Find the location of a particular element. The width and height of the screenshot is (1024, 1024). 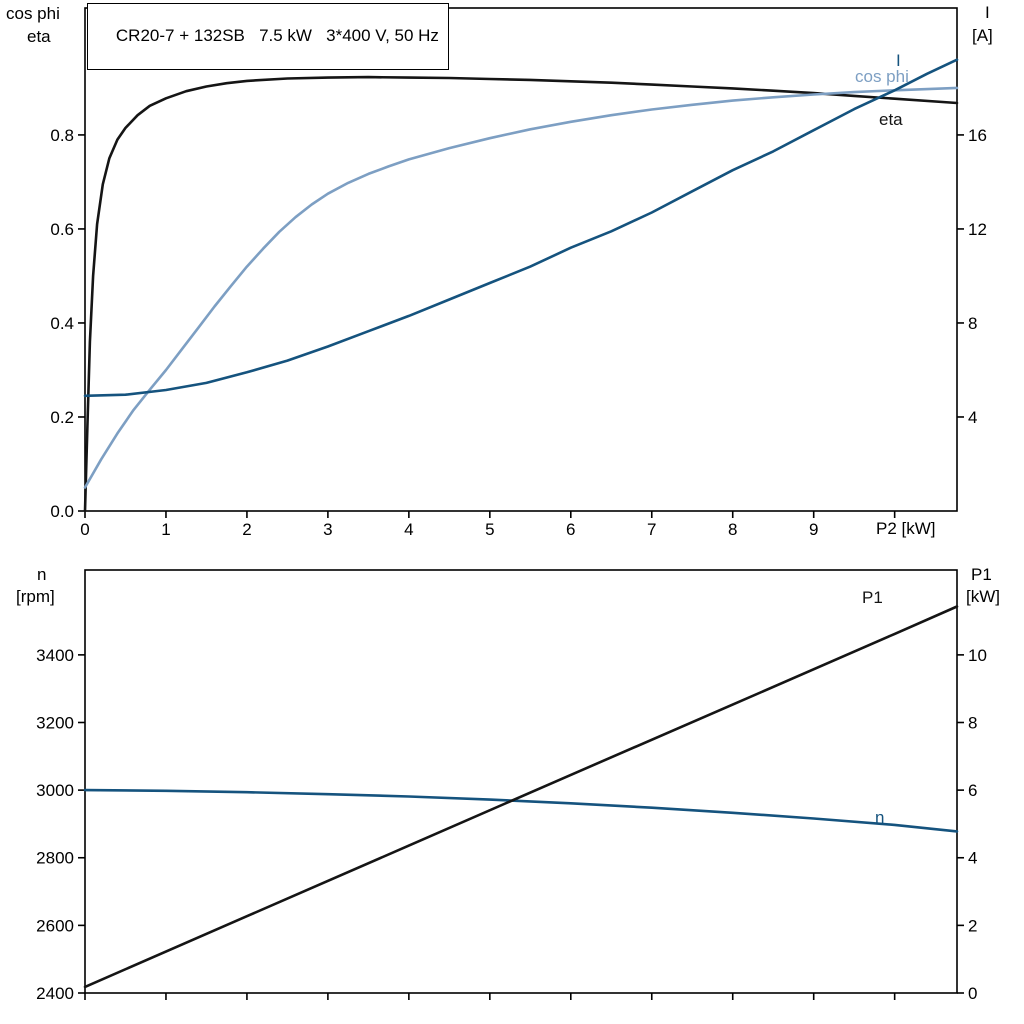

left-tick-label: 0.6 is located at coordinates (62, 229).